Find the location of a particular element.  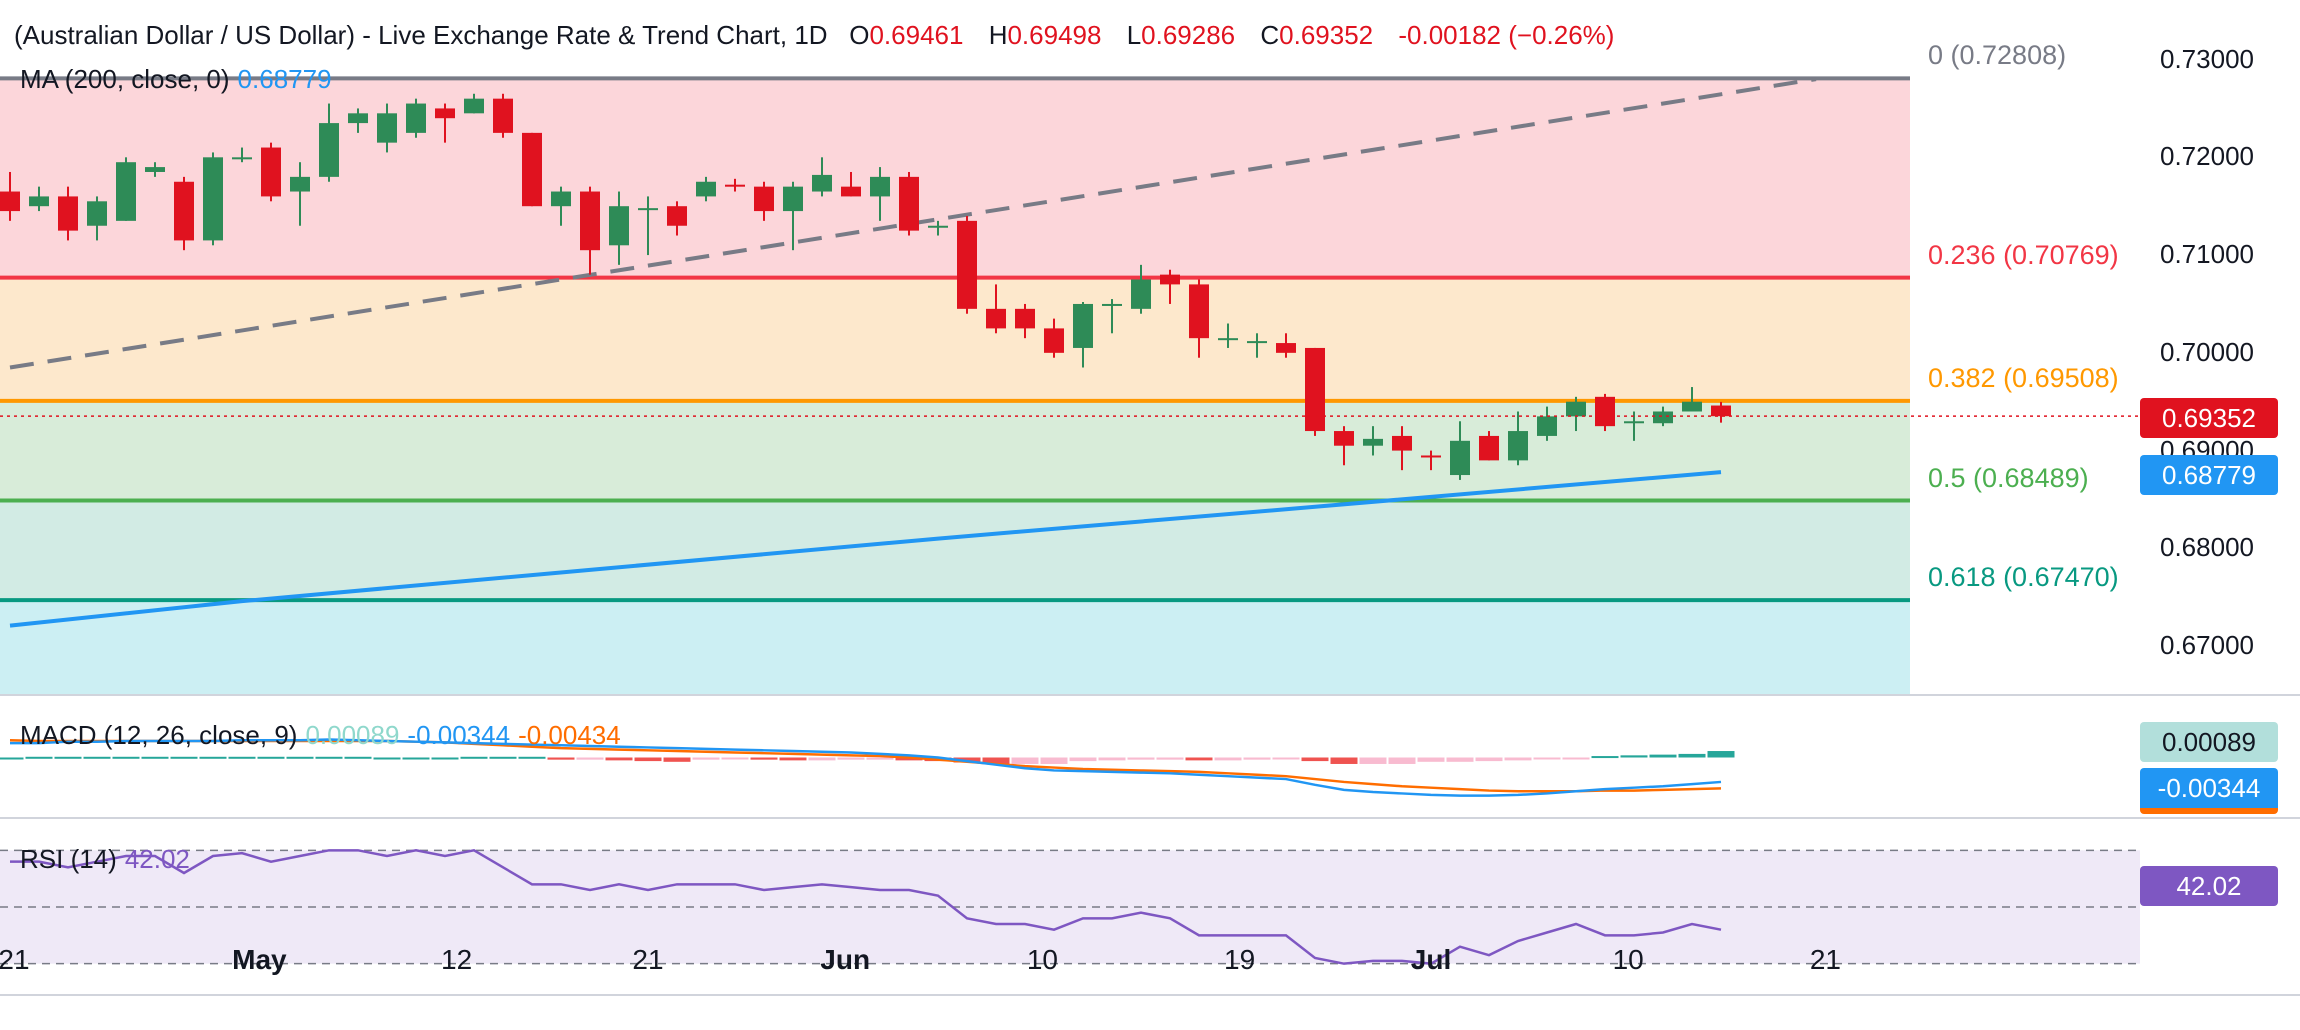

low-value: 0.69286 is located at coordinates (1188, 35).